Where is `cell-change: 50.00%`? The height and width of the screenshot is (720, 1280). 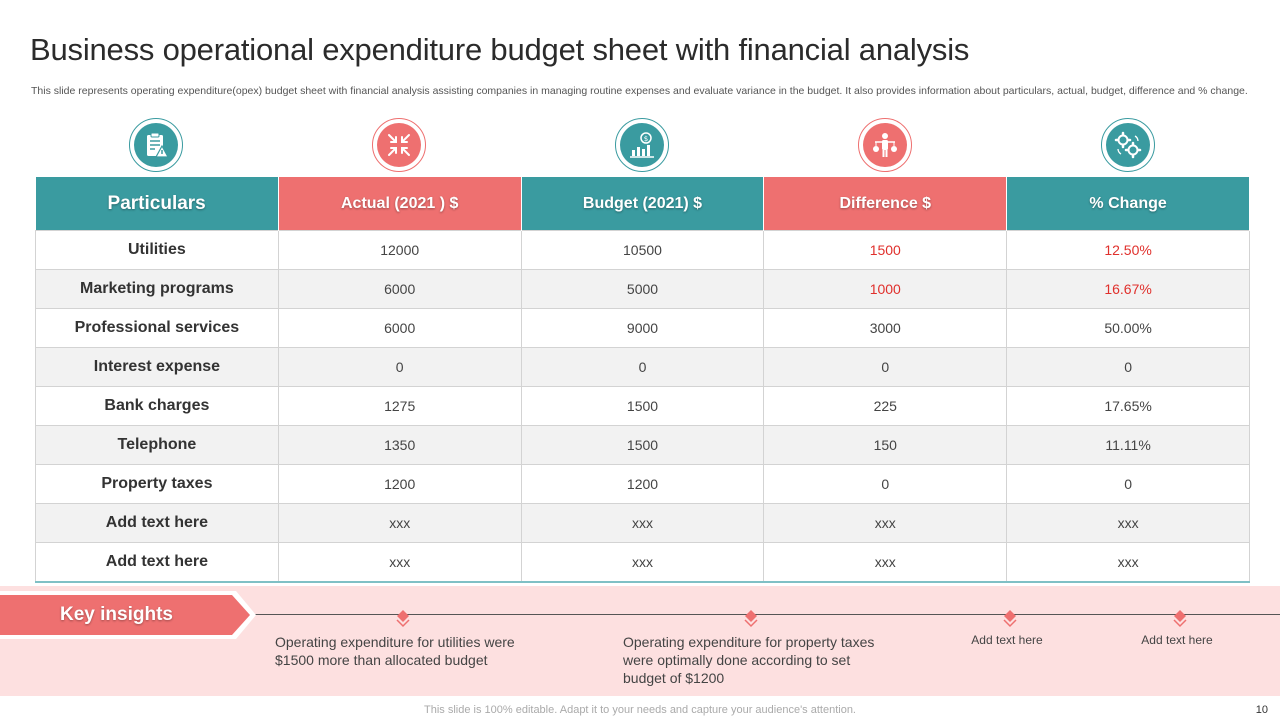 cell-change: 50.00% is located at coordinates (1128, 328).